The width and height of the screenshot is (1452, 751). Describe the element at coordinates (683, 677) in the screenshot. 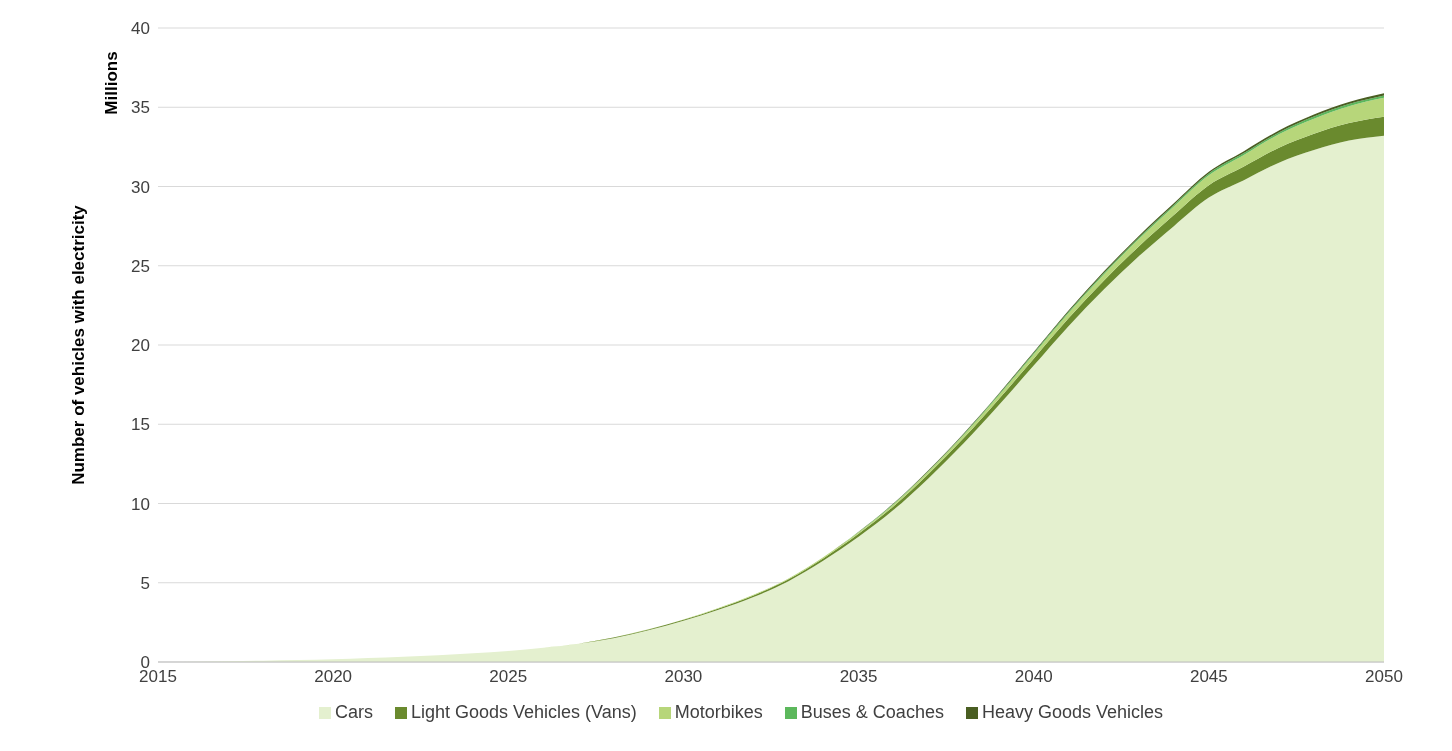

I see `x-tick-label: 2030` at that location.